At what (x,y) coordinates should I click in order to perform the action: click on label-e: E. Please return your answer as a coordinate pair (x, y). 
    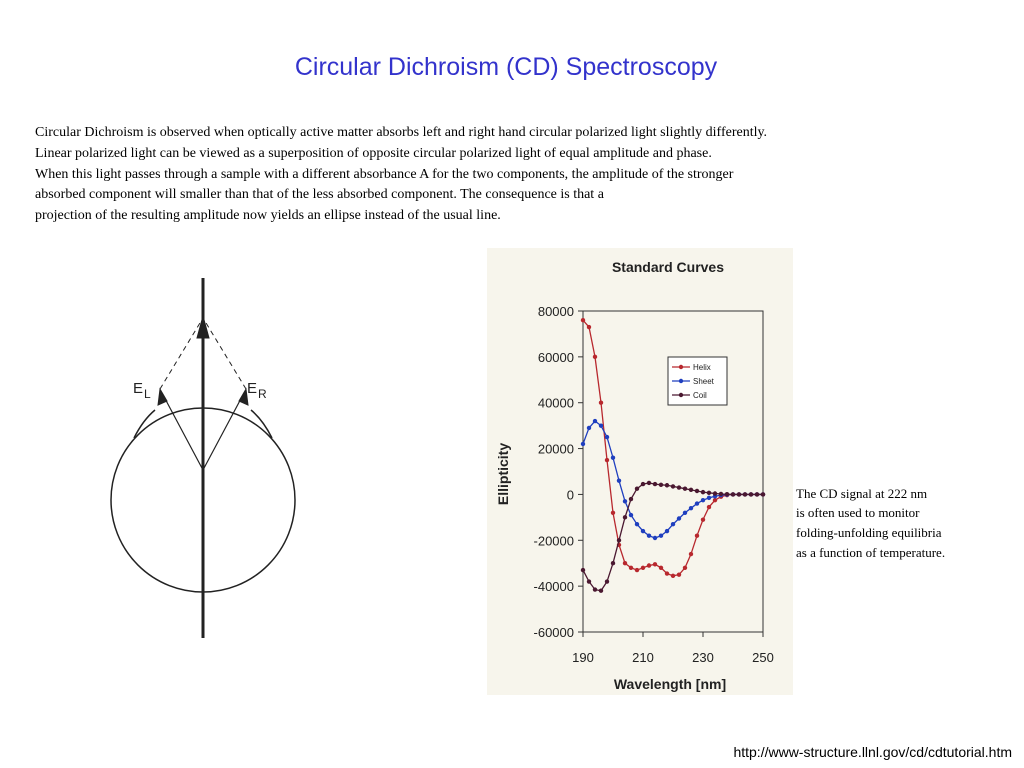
    Looking at the image, I should click on (138, 388).